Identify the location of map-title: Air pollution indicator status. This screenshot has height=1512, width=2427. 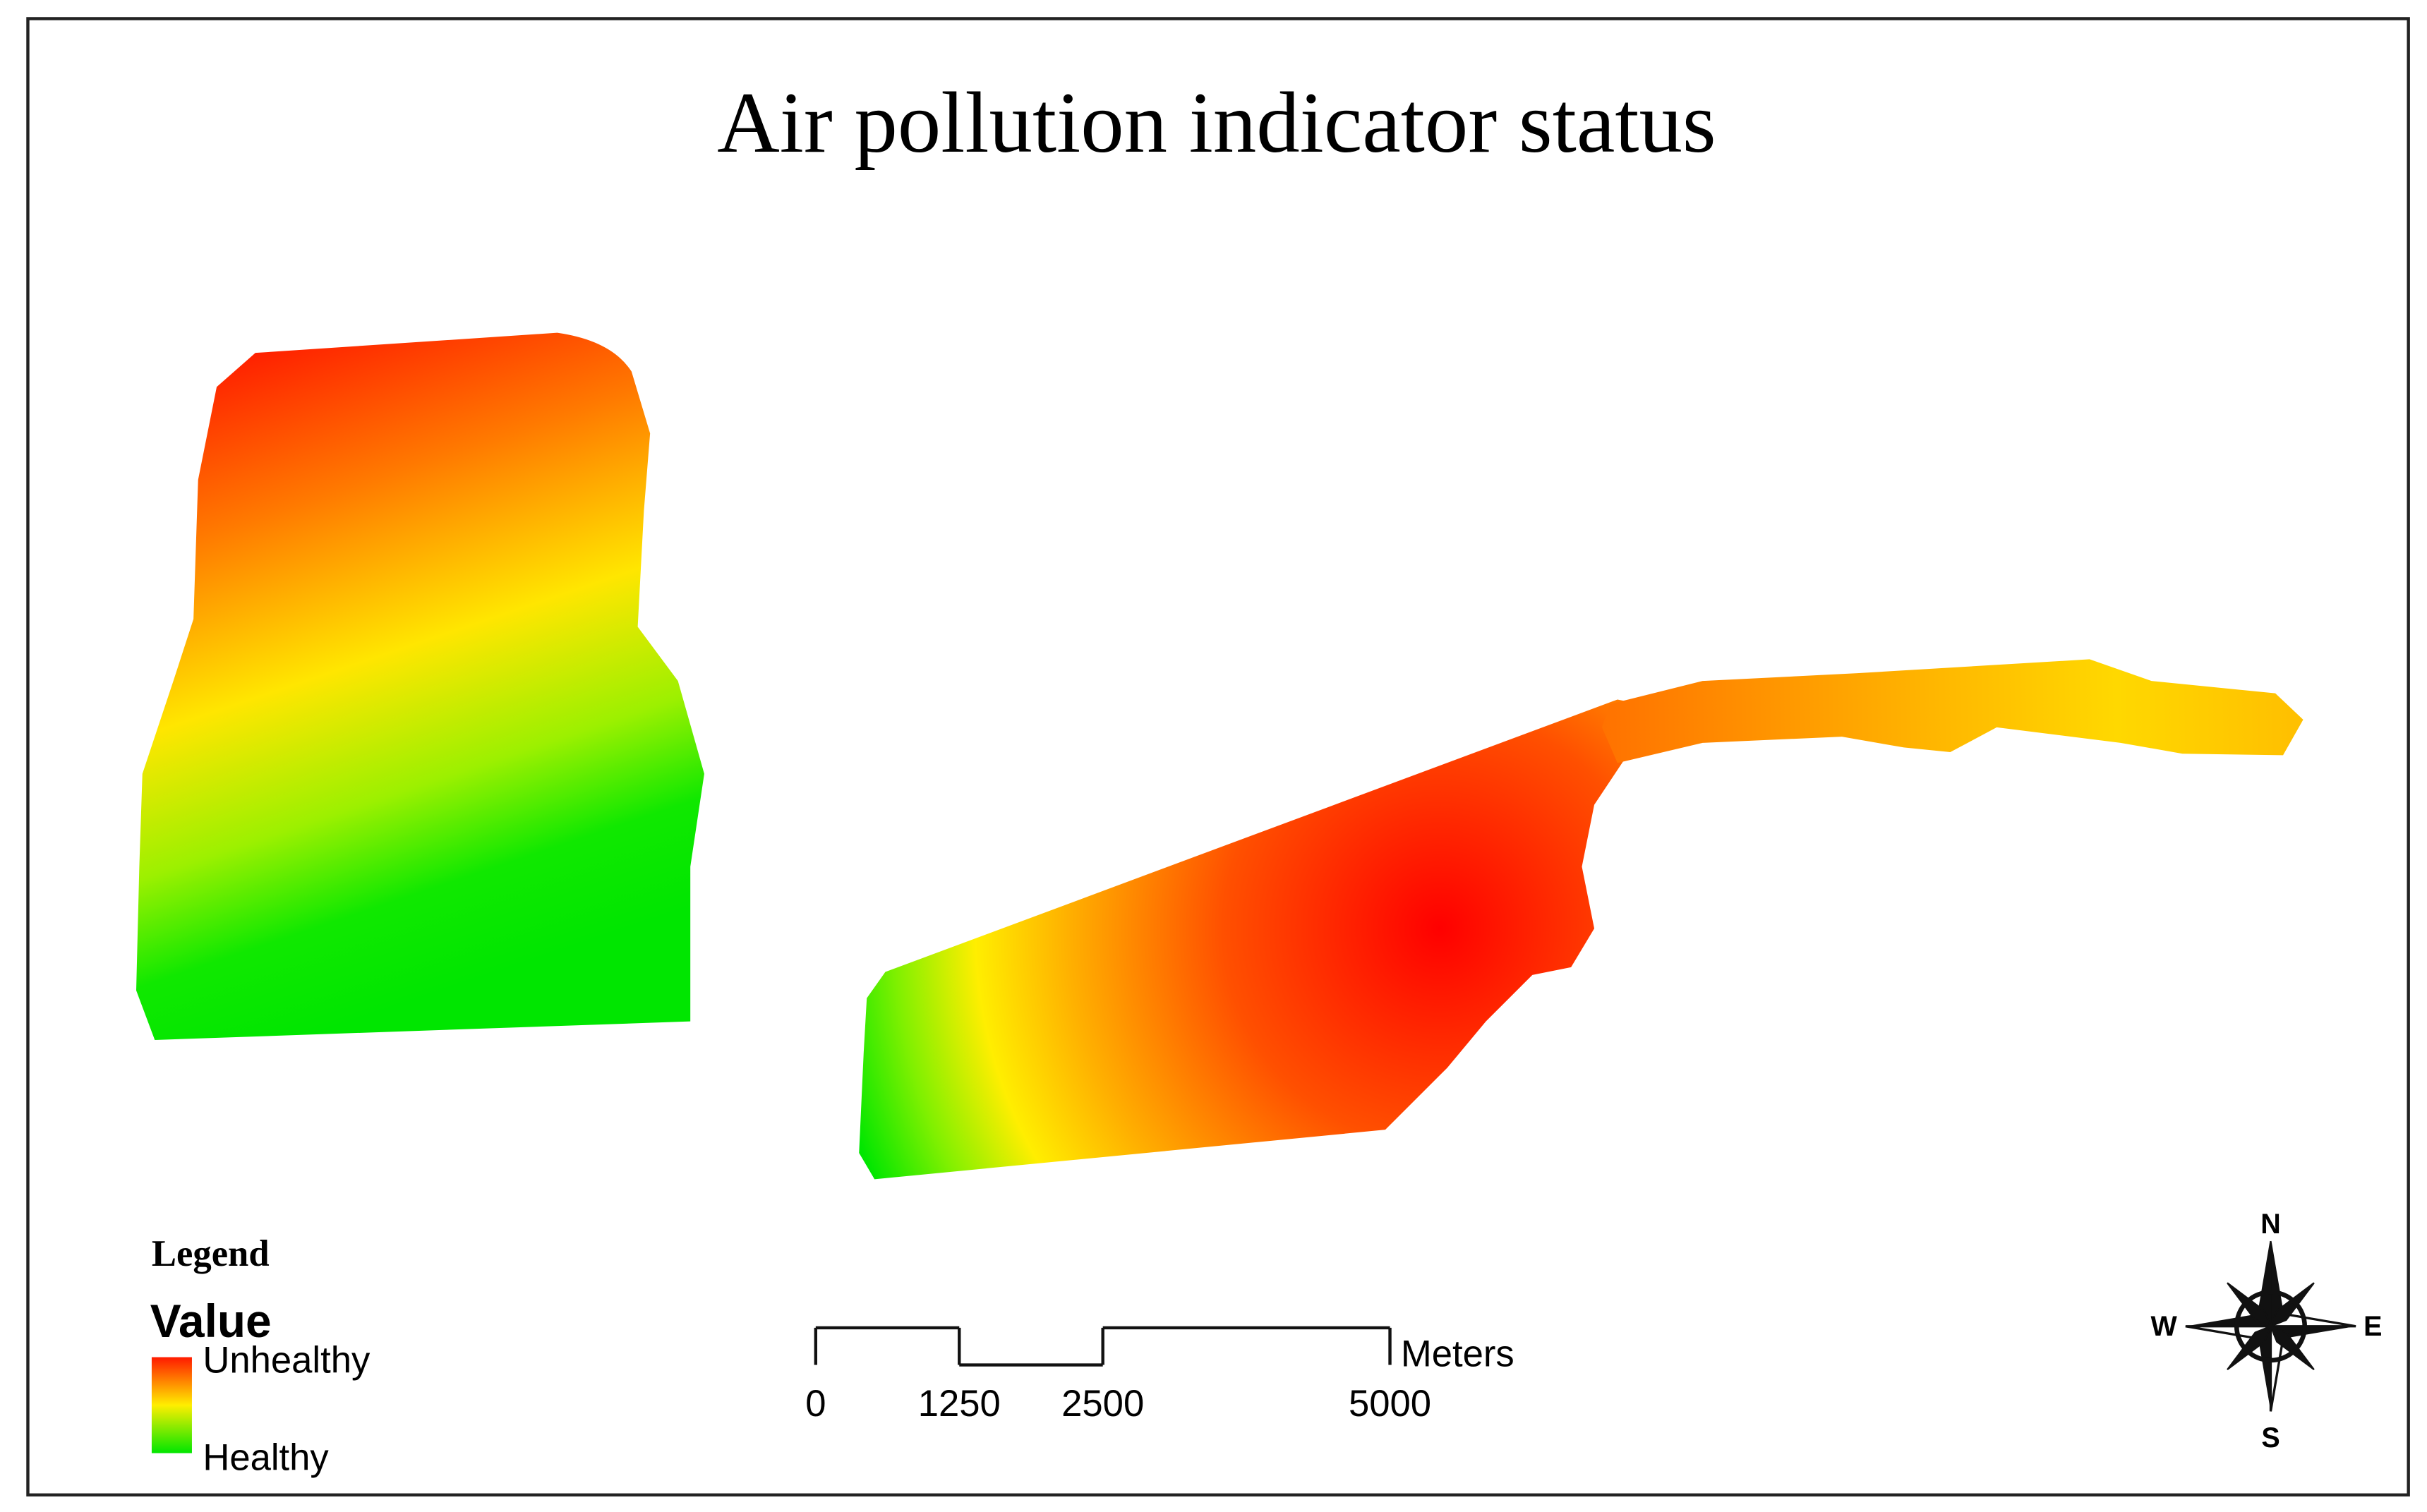
(1216, 123).